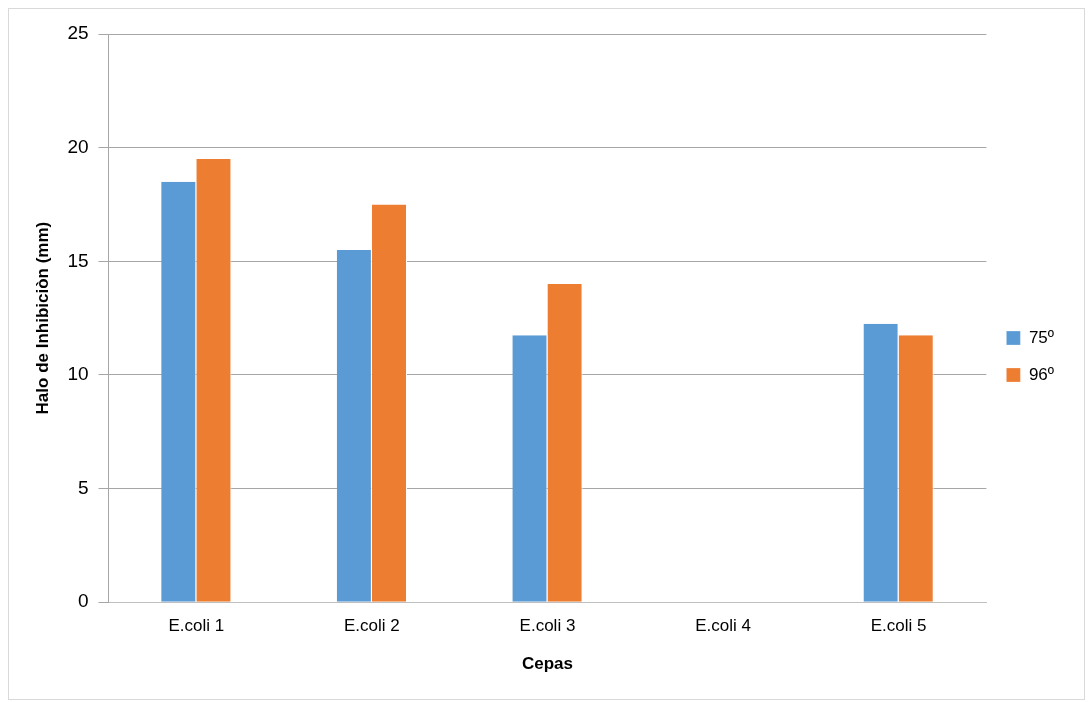  Describe the element at coordinates (42, 318) in the screenshot. I see `y-axis-title: Halo de Inhibiciòn (mm)` at that location.